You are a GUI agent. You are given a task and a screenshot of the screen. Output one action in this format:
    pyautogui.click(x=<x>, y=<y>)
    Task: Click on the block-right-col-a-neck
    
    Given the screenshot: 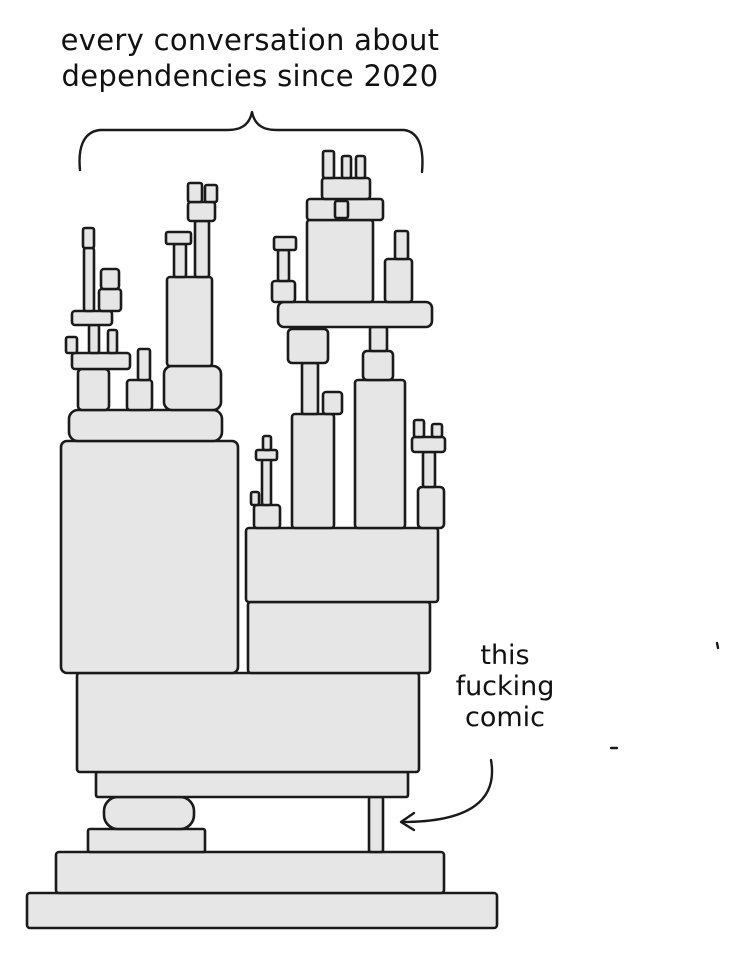 What is the action you would take?
    pyautogui.click(x=310, y=388)
    